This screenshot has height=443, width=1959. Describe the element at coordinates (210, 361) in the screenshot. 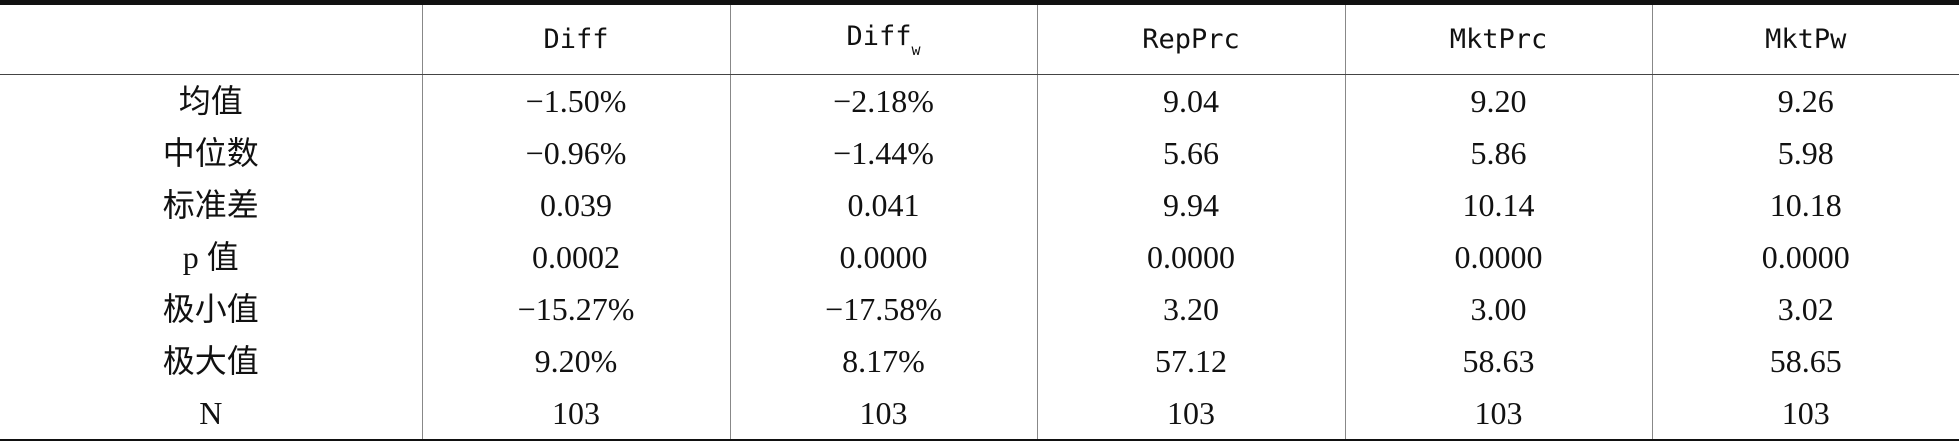

I see `row-label: 极大值` at that location.